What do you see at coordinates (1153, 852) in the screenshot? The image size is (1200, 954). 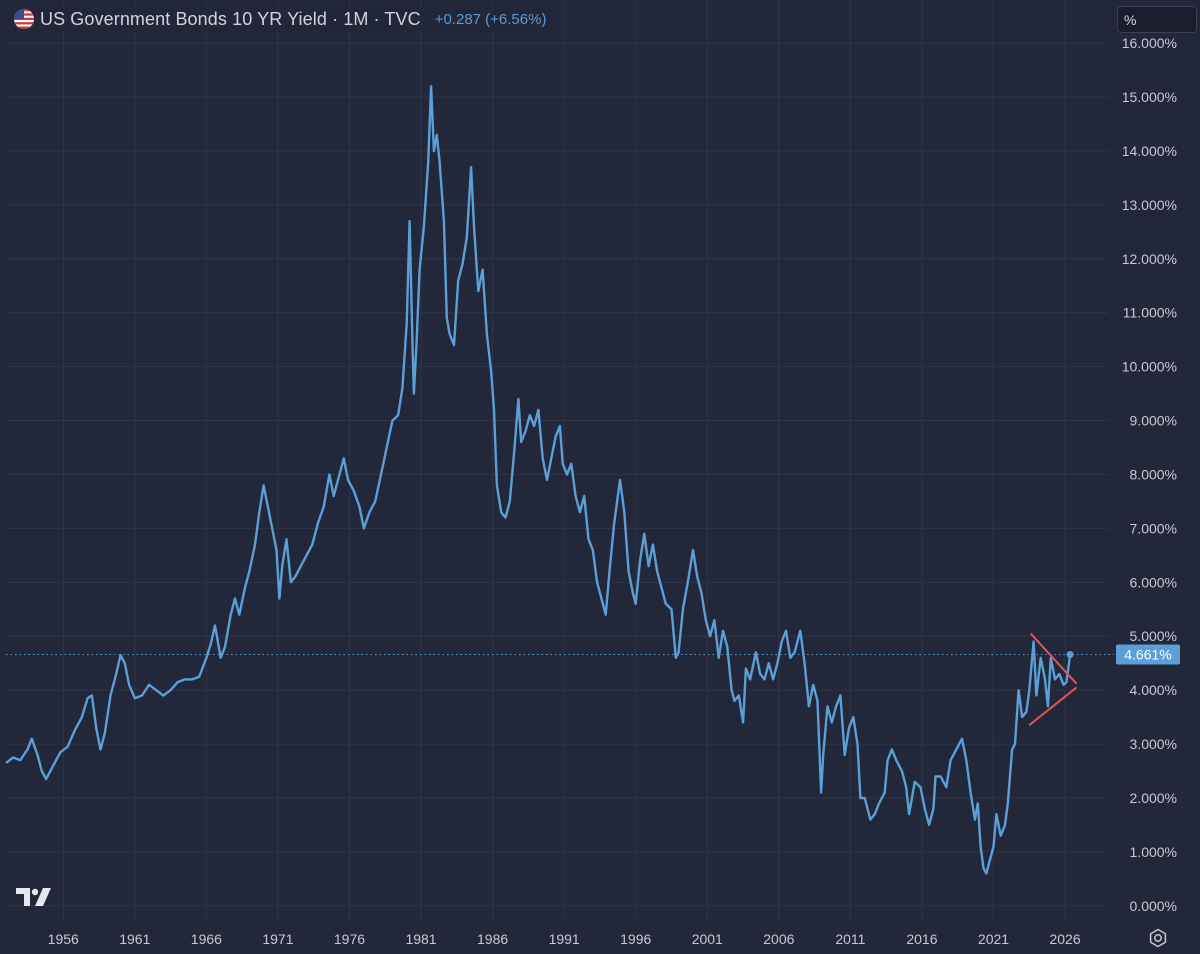 I see `y-tick-label: 1.000%` at bounding box center [1153, 852].